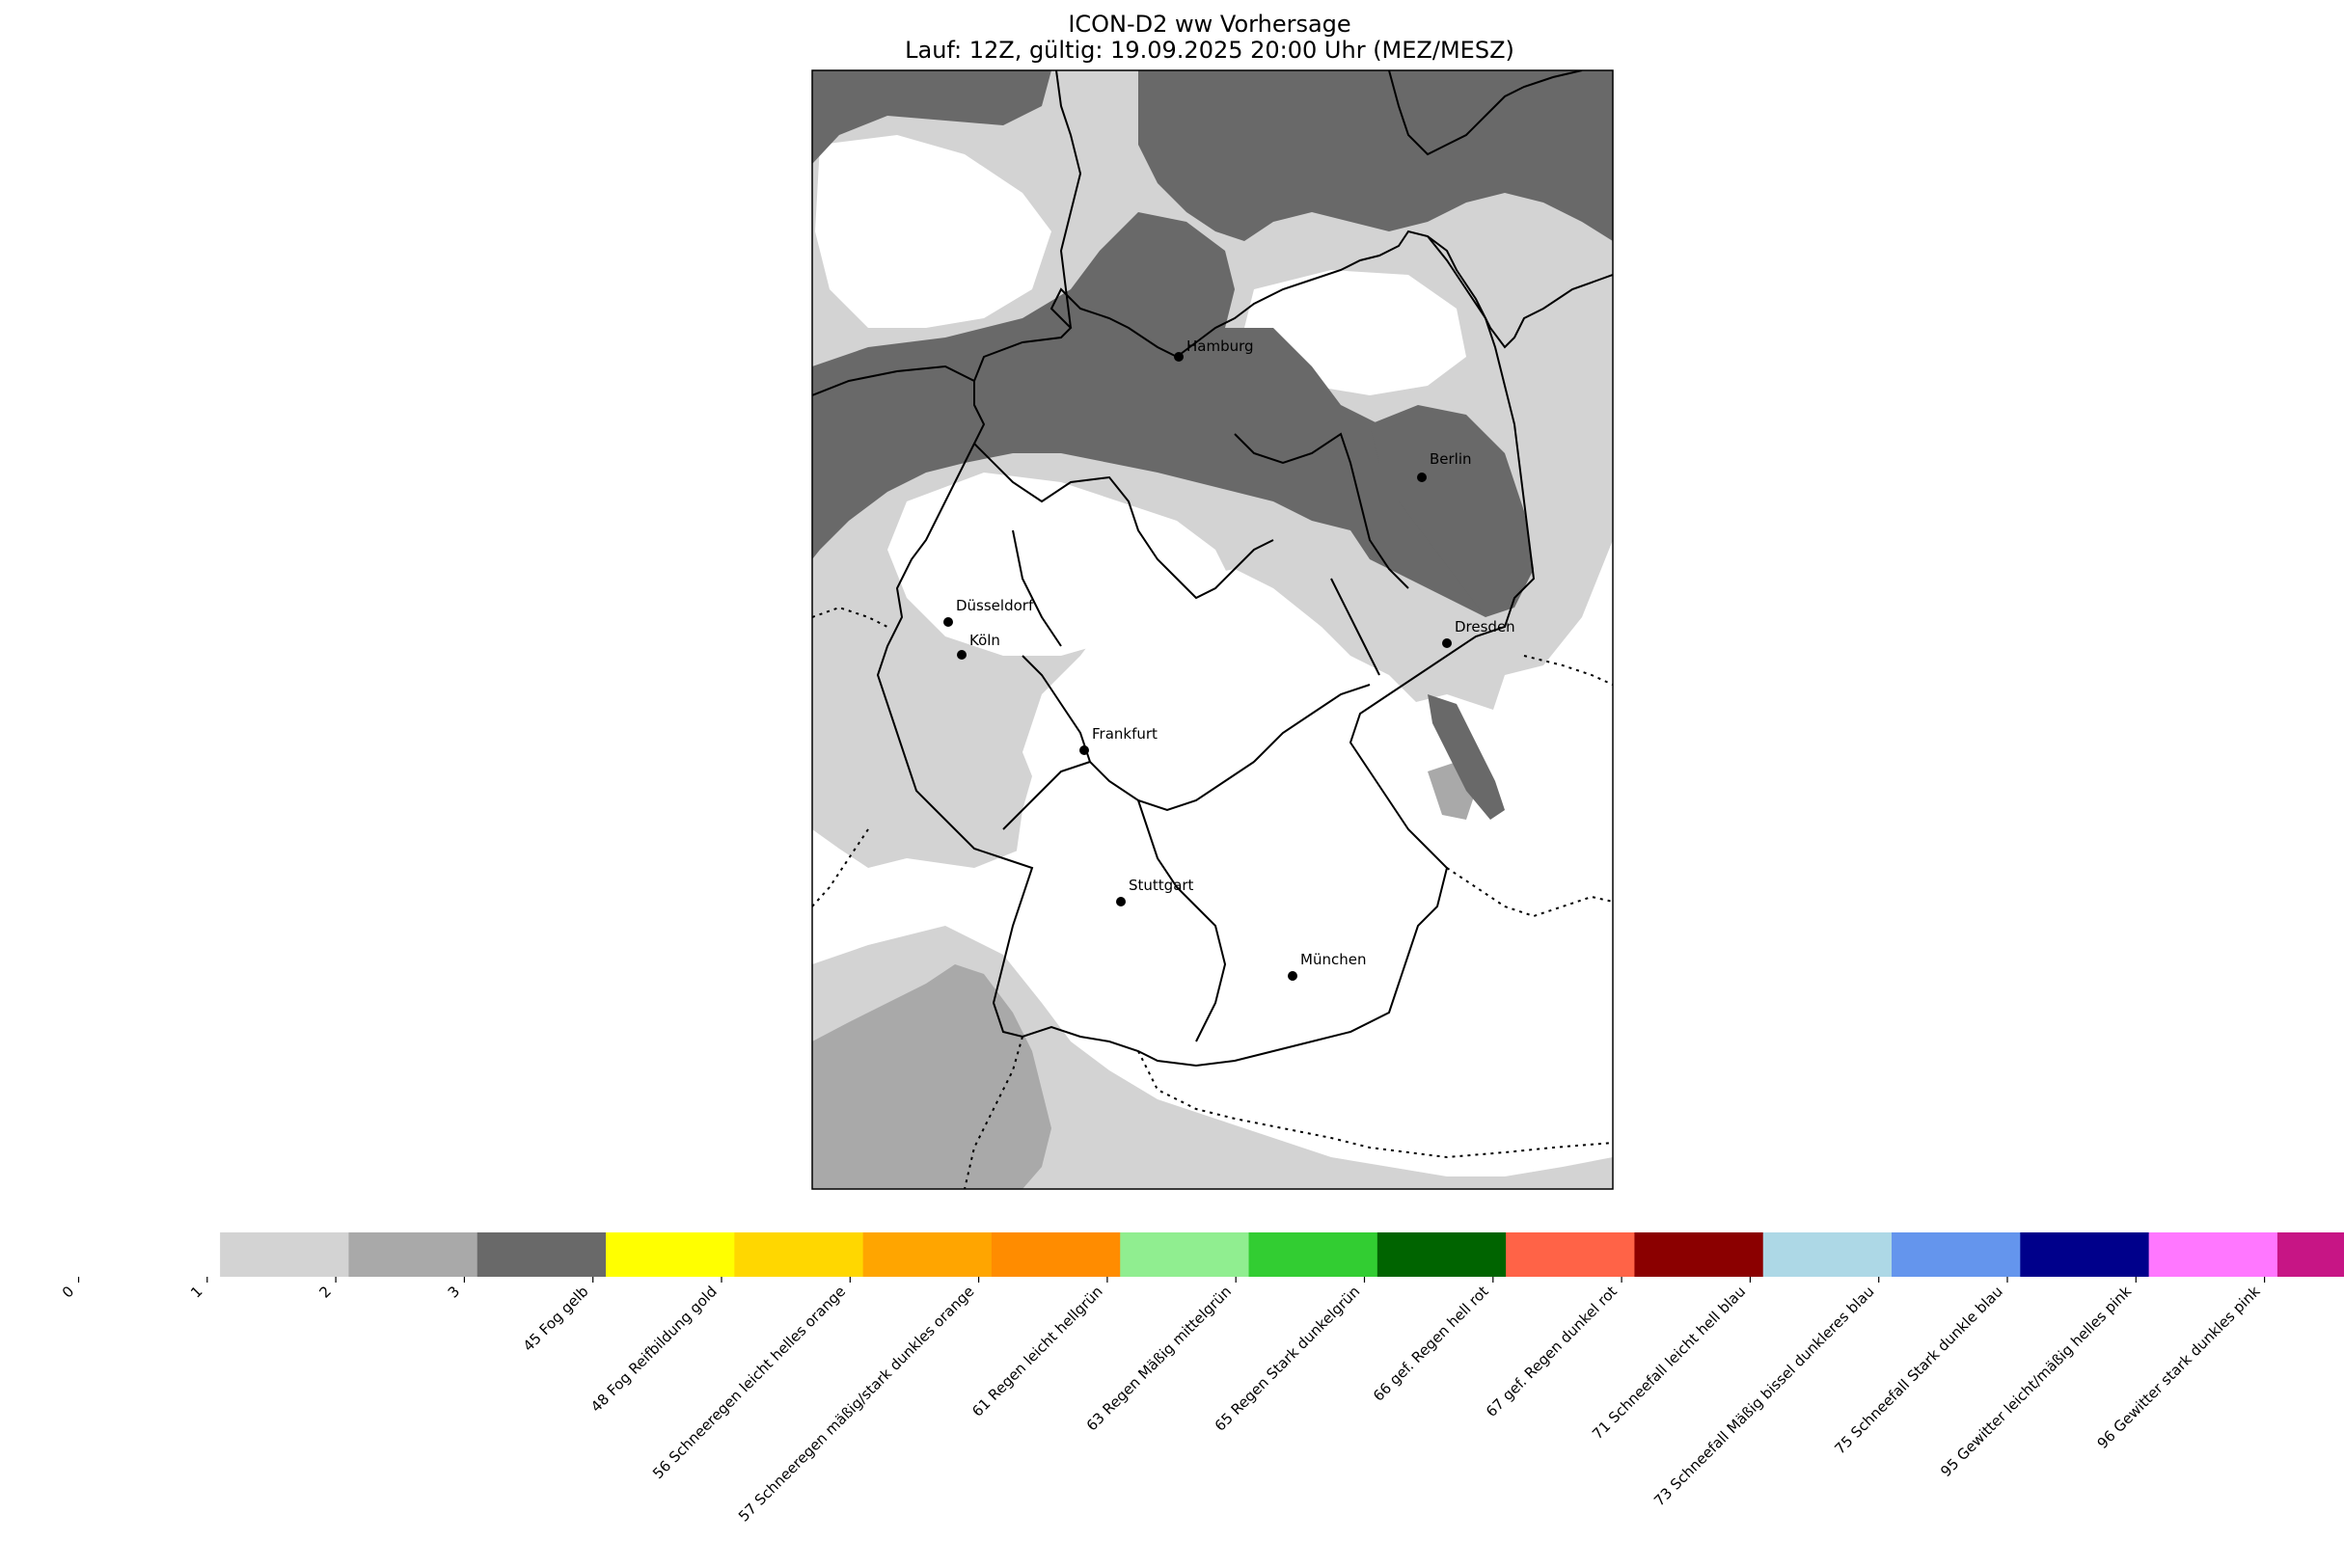 The height and width of the screenshot is (1568, 2344). Describe the element at coordinates (1452, 511) in the screenshot. I see `cloud-level-3-east` at that location.